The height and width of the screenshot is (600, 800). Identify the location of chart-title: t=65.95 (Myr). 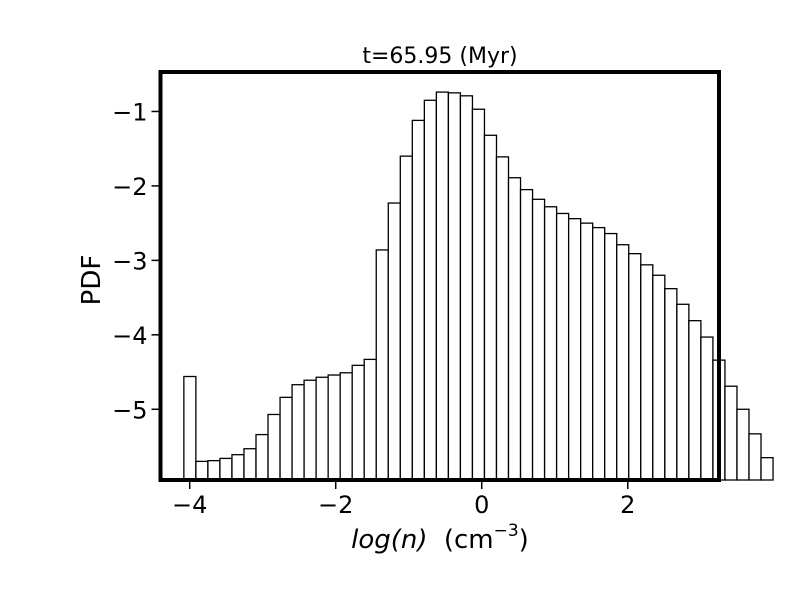
(439, 56).